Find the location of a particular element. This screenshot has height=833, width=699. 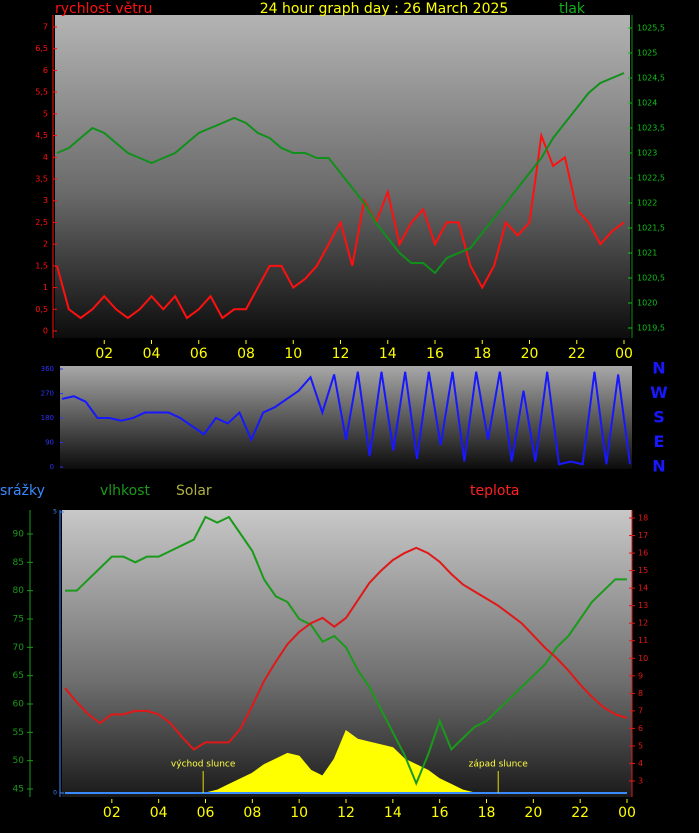

y-tick-label: 70 is located at coordinates (19, 648).